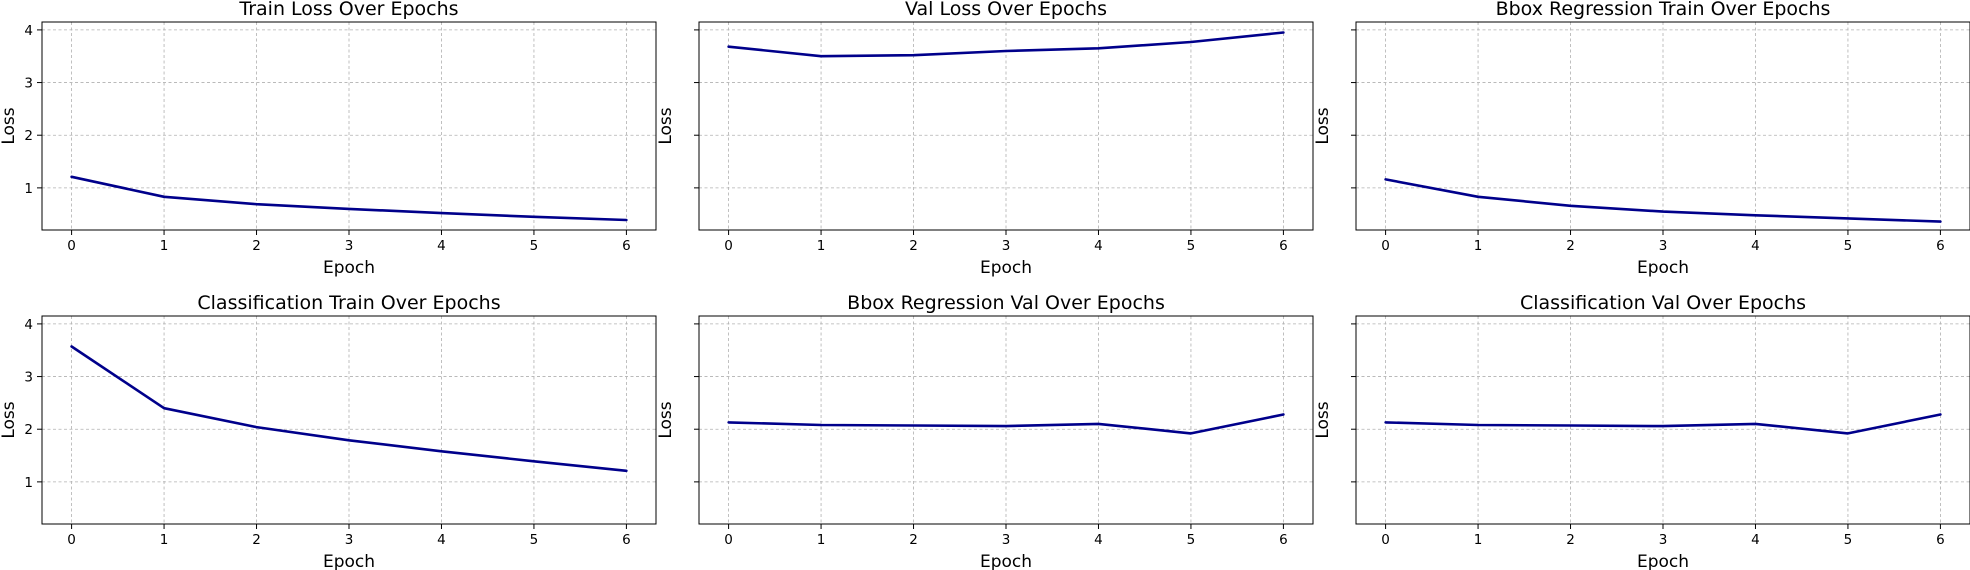 The image size is (1970, 570). Describe the element at coordinates (1006, 10) in the screenshot. I see `chart-title: Val Loss Over Epochs` at that location.